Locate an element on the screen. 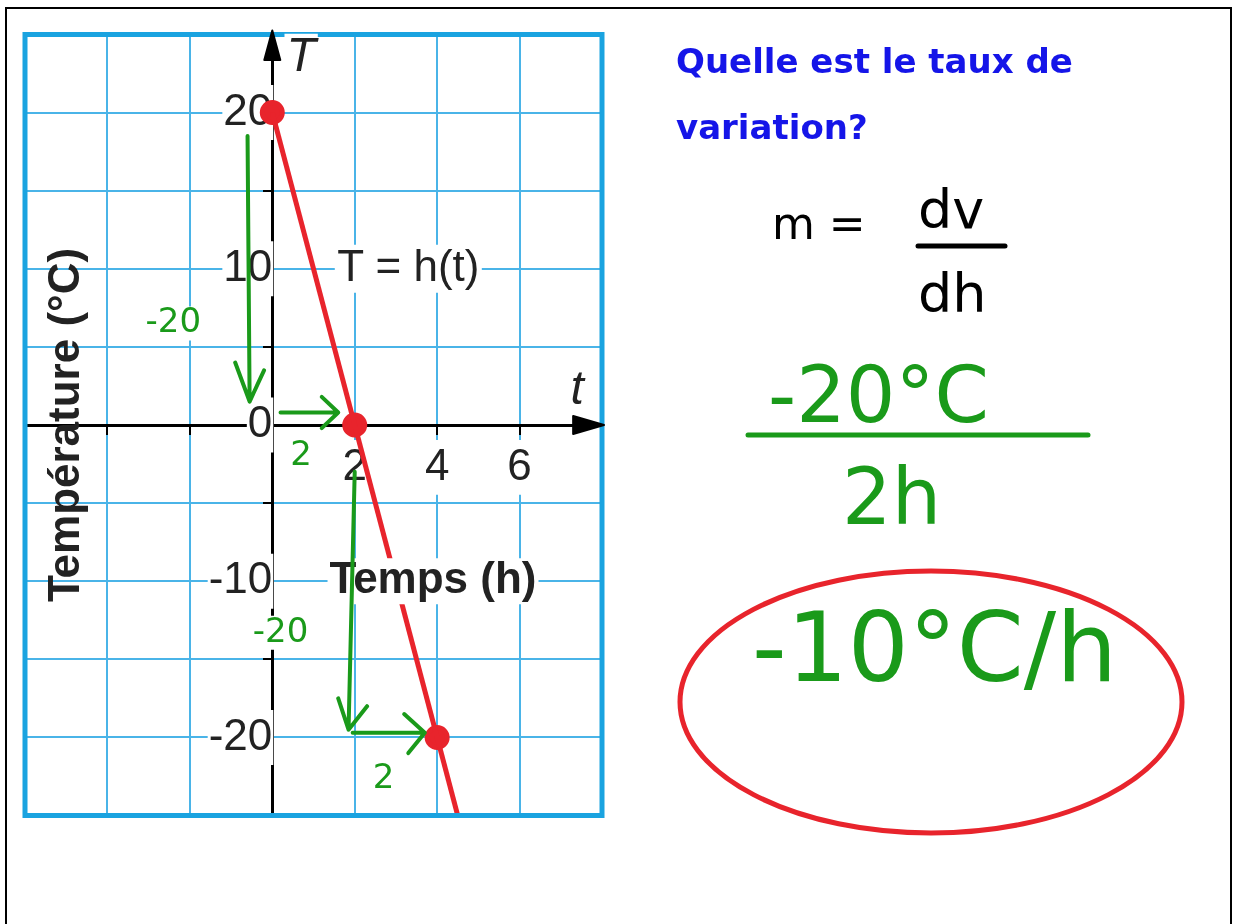 The image size is (1233, 924). annotation: T = h(t) is located at coordinates (408, 265).